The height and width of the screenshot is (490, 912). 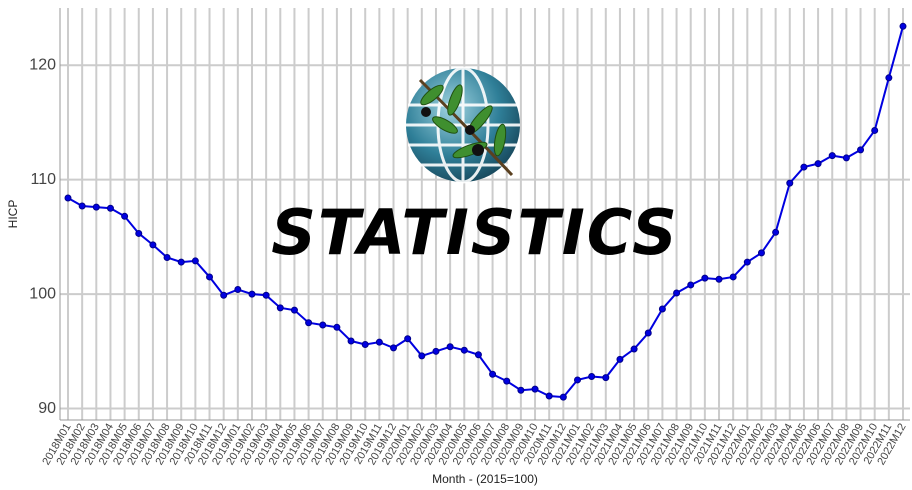 What do you see at coordinates (463, 125) in the screenshot?
I see `logo` at bounding box center [463, 125].